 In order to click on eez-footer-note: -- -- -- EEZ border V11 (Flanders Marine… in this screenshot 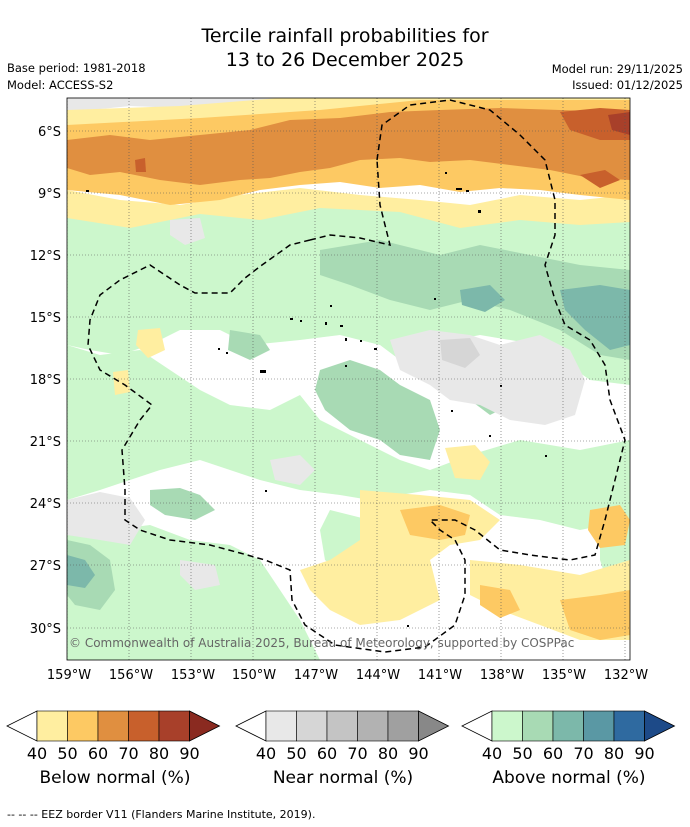, I will do `click(161, 814)`.